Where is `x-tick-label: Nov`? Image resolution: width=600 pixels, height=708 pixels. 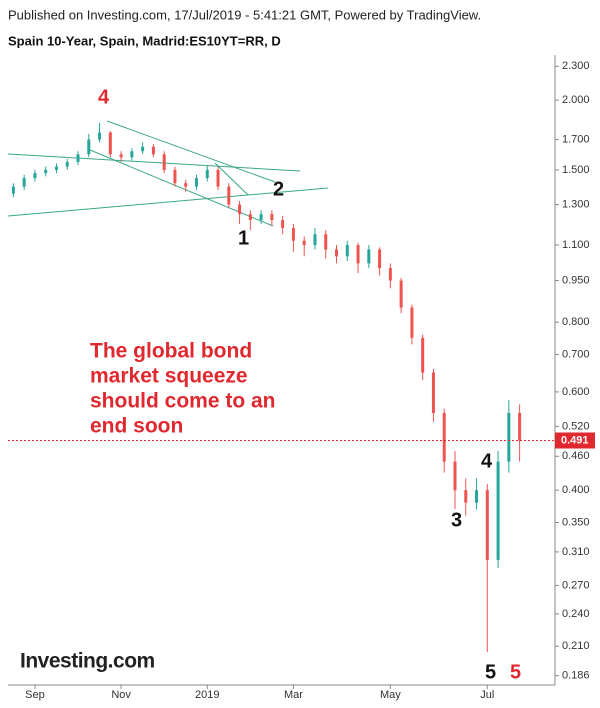 x-tick-label: Nov is located at coordinates (121, 695).